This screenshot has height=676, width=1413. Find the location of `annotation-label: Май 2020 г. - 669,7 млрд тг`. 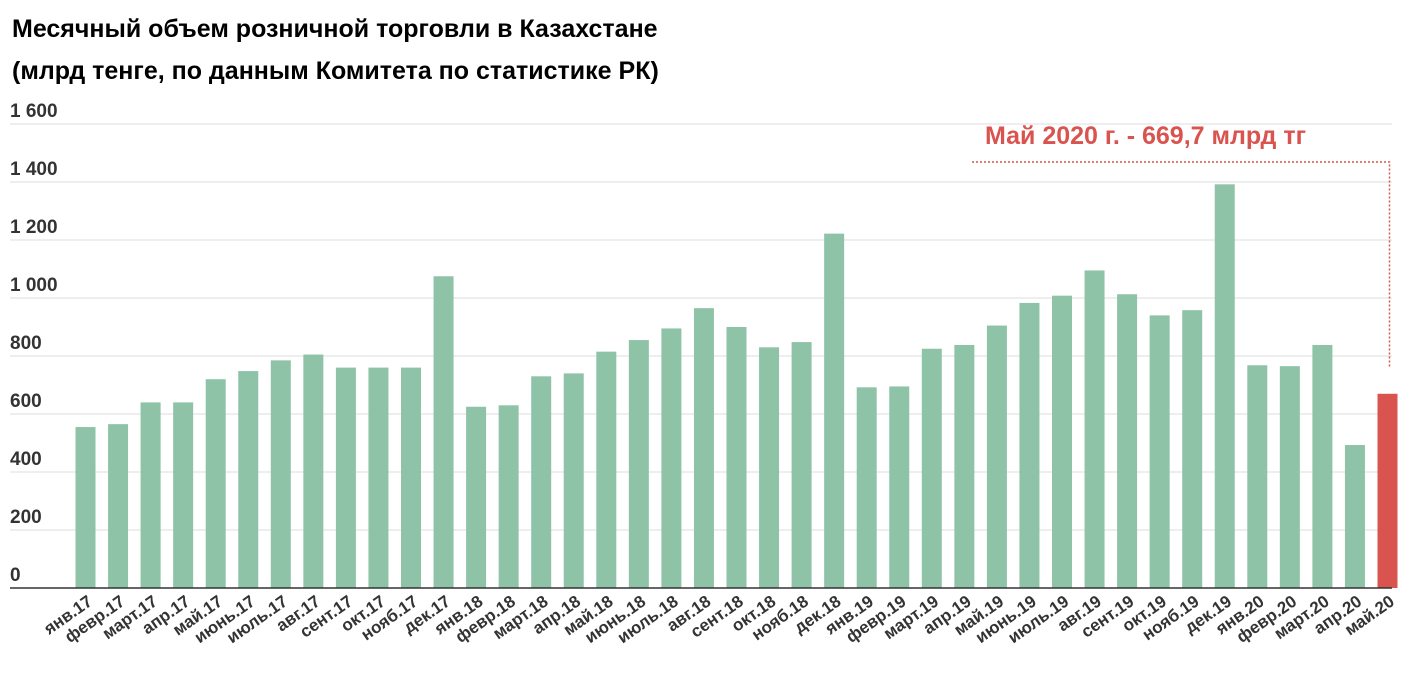

annotation-label: Май 2020 г. - 669,7 млрд тг is located at coordinates (1145, 136).